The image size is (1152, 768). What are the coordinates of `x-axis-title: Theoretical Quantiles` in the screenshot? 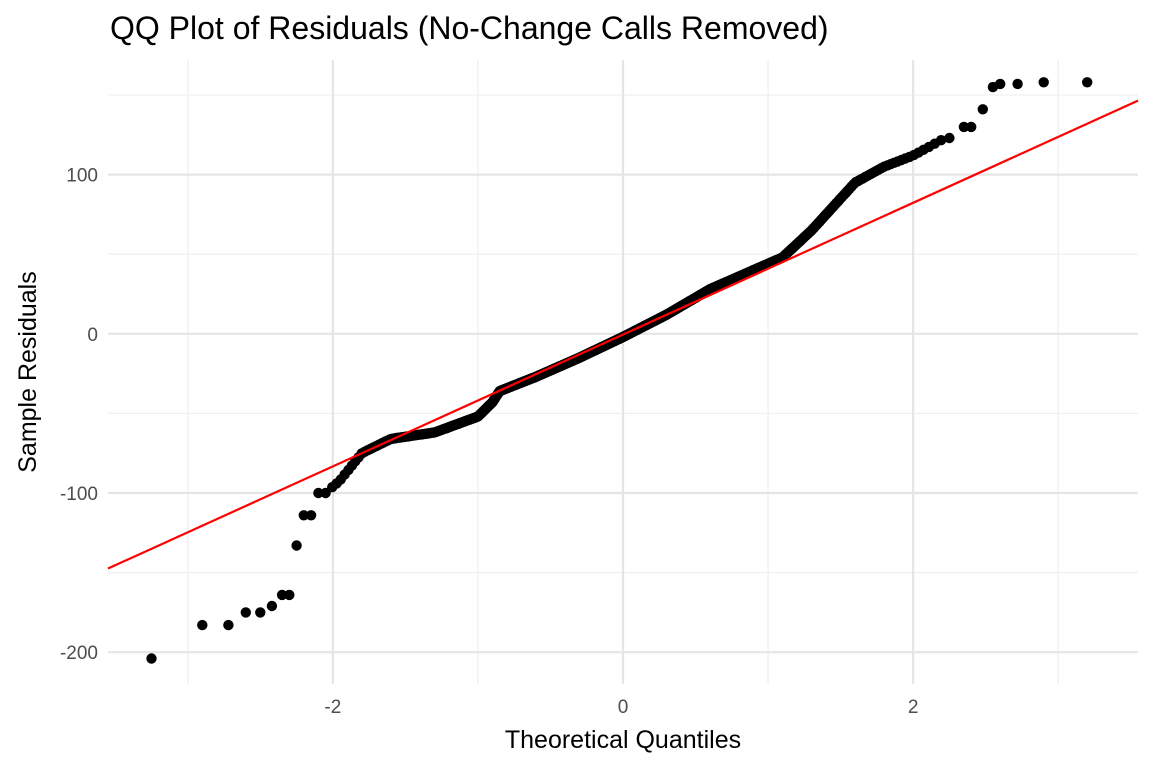 It's located at (623, 740).